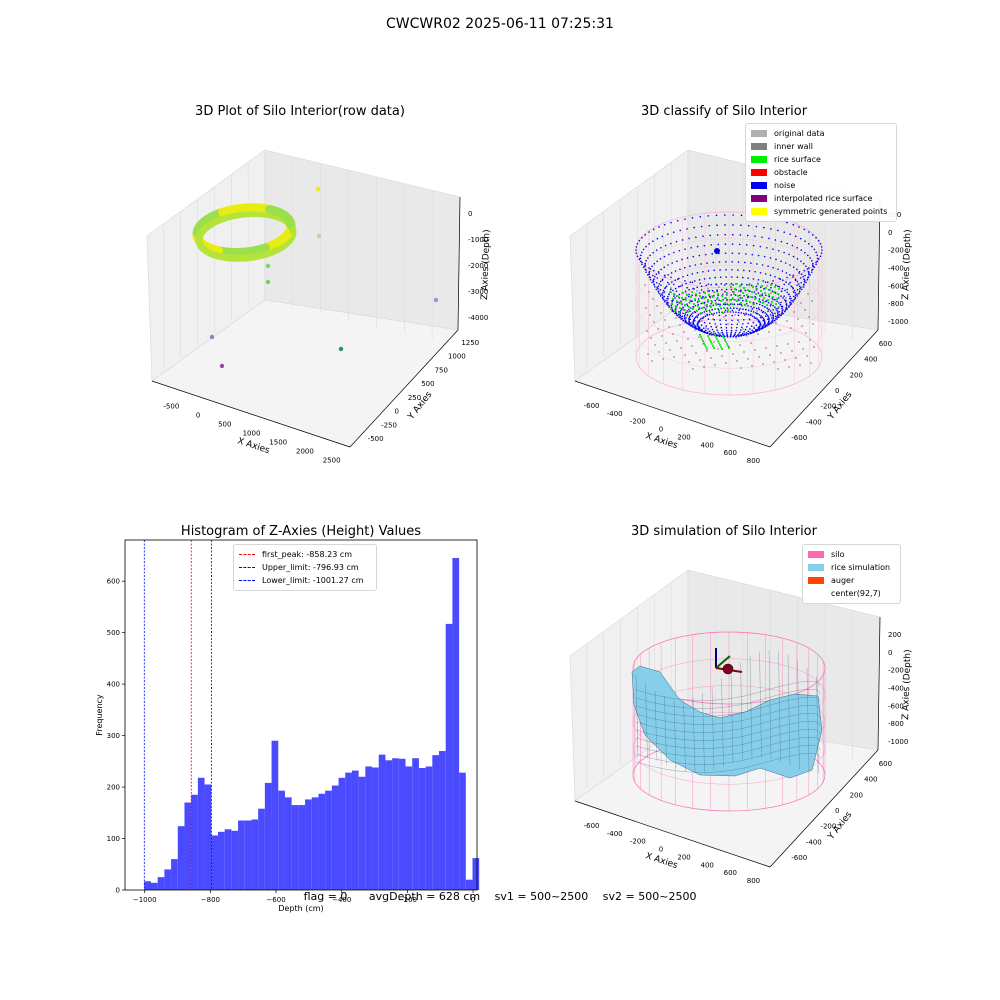 This screenshot has width=1000, height=1000. I want to click on classify-xtick: -200, so click(638, 422).